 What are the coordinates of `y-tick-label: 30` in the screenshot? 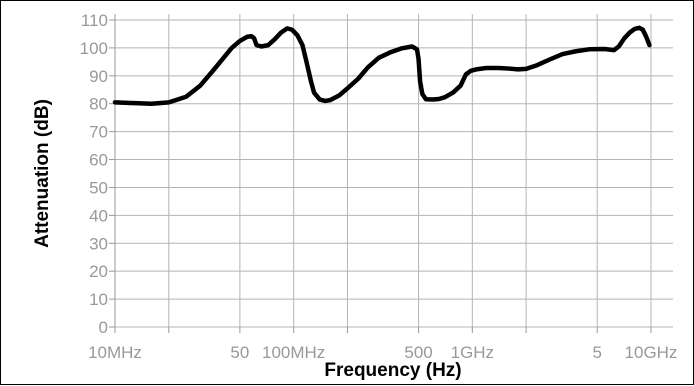 It's located at (98, 243).